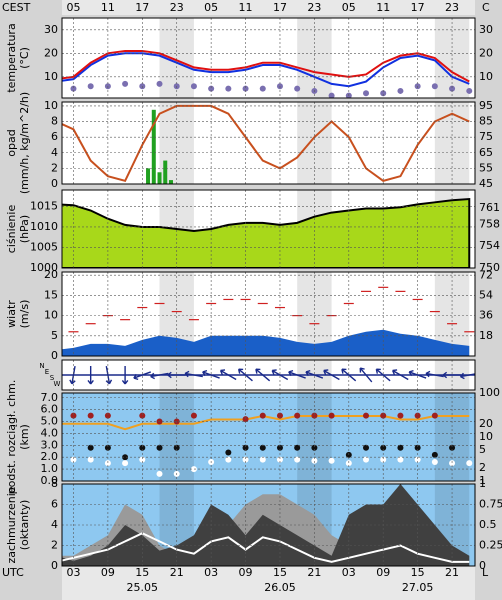 The height and width of the screenshot is (600, 502). What do you see at coordinates (488, 524) in the screenshot?
I see `y2-tick-label: 0.5` at bounding box center [488, 524].